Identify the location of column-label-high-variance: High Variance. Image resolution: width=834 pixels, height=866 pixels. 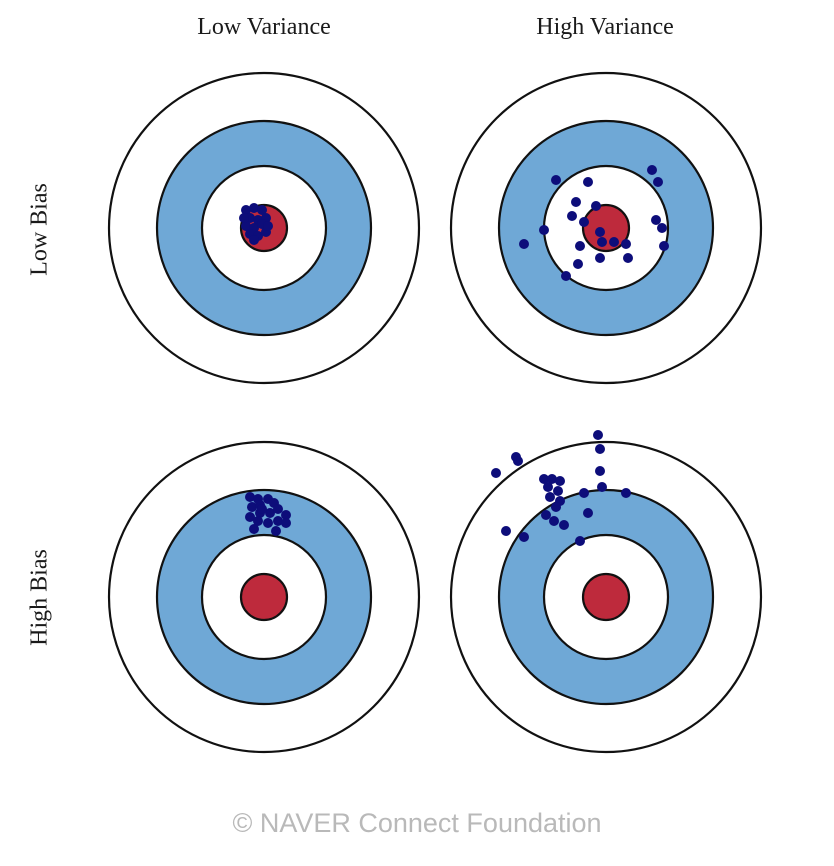
(605, 27).